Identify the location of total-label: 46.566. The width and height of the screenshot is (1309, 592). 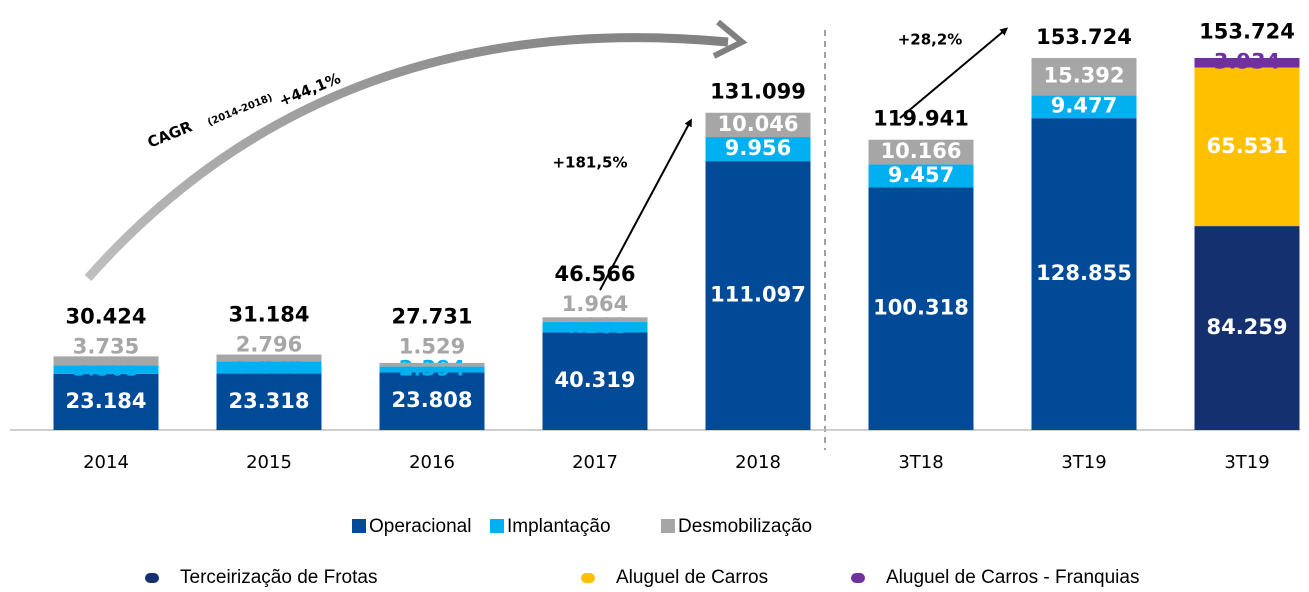
(594, 274).